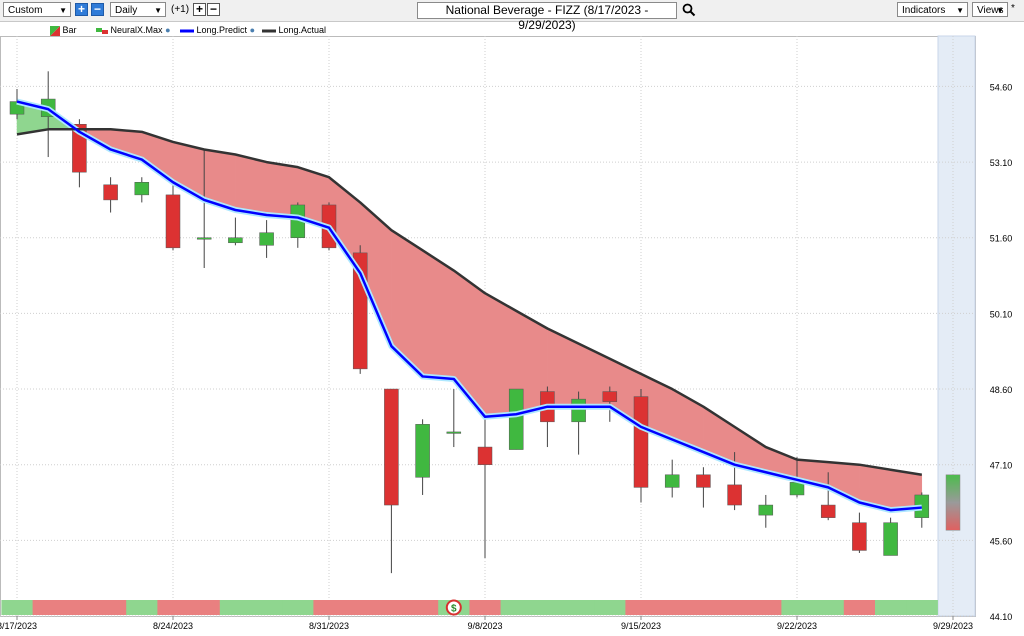  I want to click on signal-marker-icon, so click(453, 607).